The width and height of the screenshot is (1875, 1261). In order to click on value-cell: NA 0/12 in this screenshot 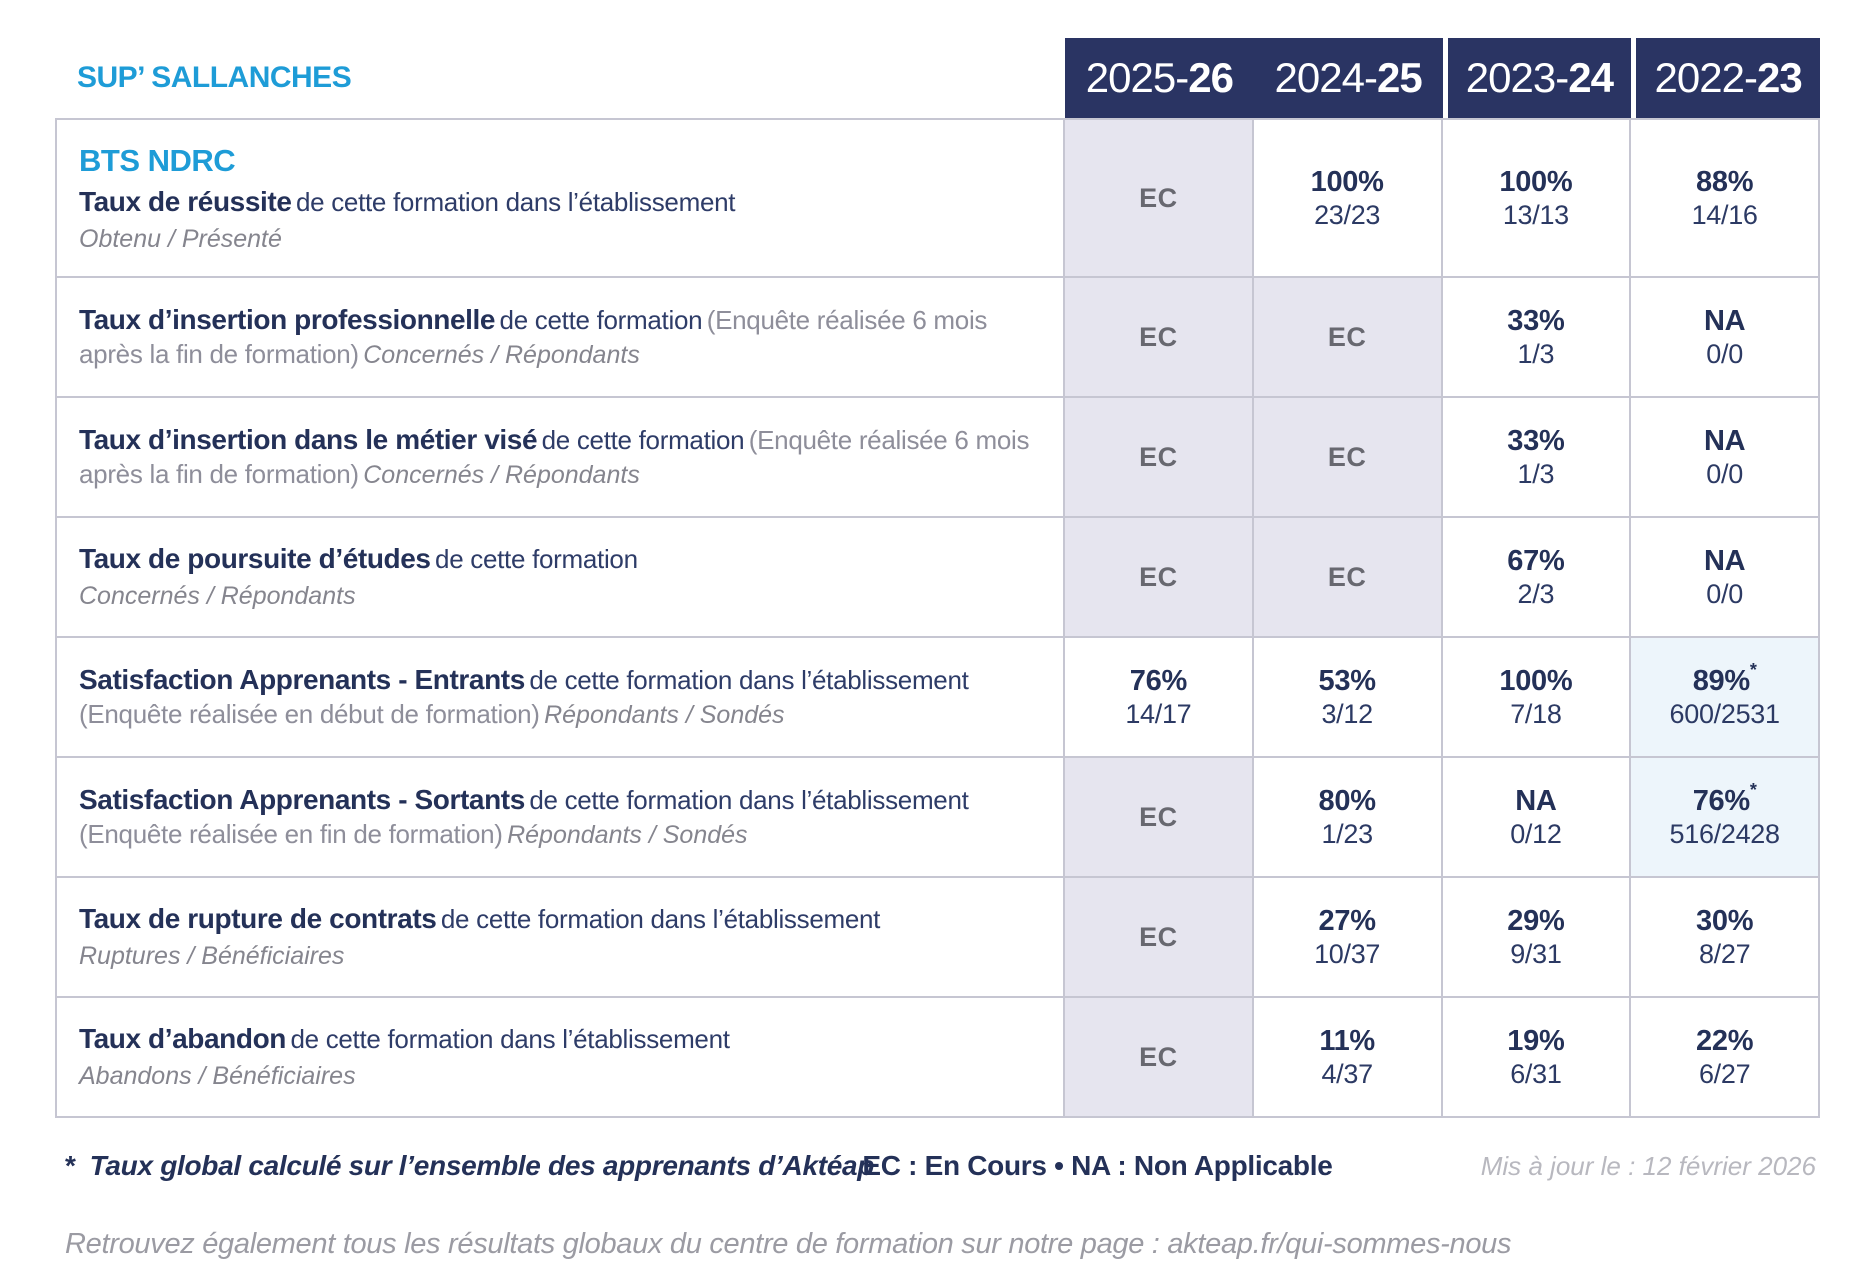, I will do `click(1535, 817)`.